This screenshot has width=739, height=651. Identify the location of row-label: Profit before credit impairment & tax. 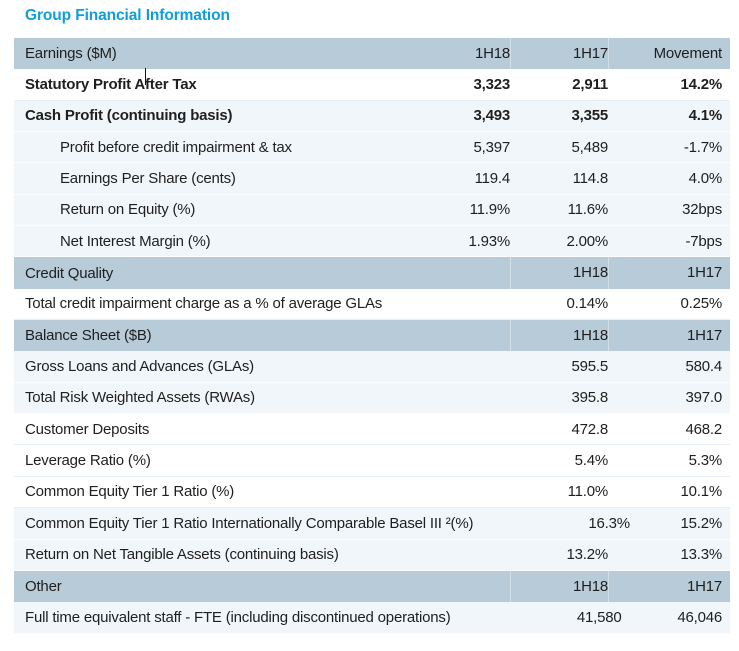
(176, 147).